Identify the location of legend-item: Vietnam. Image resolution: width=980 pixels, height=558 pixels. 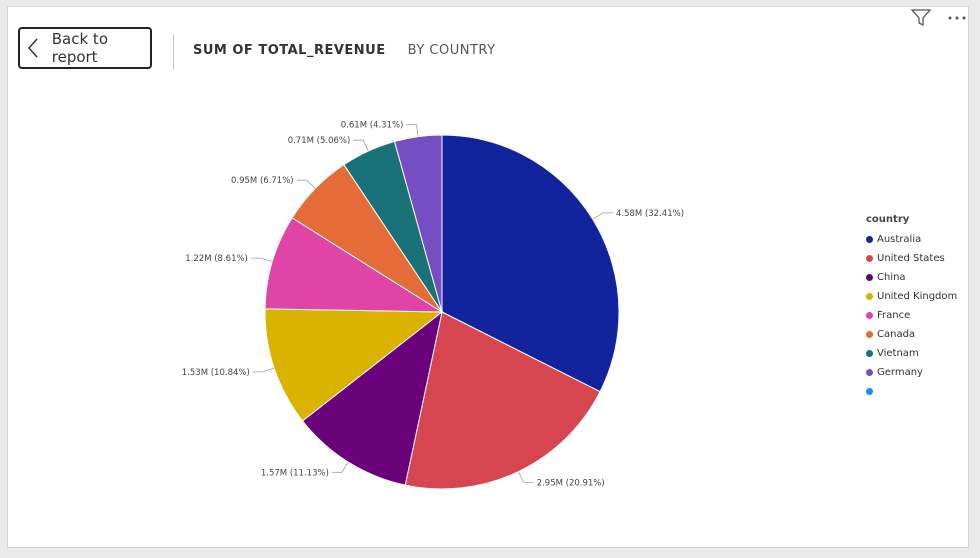
(911, 353).